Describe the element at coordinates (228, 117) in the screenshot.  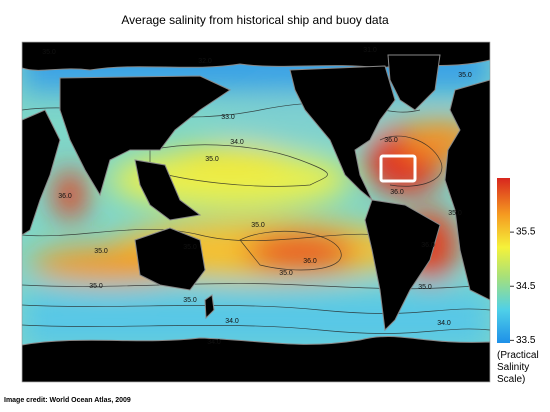
I see `contour-label: 33.0` at that location.